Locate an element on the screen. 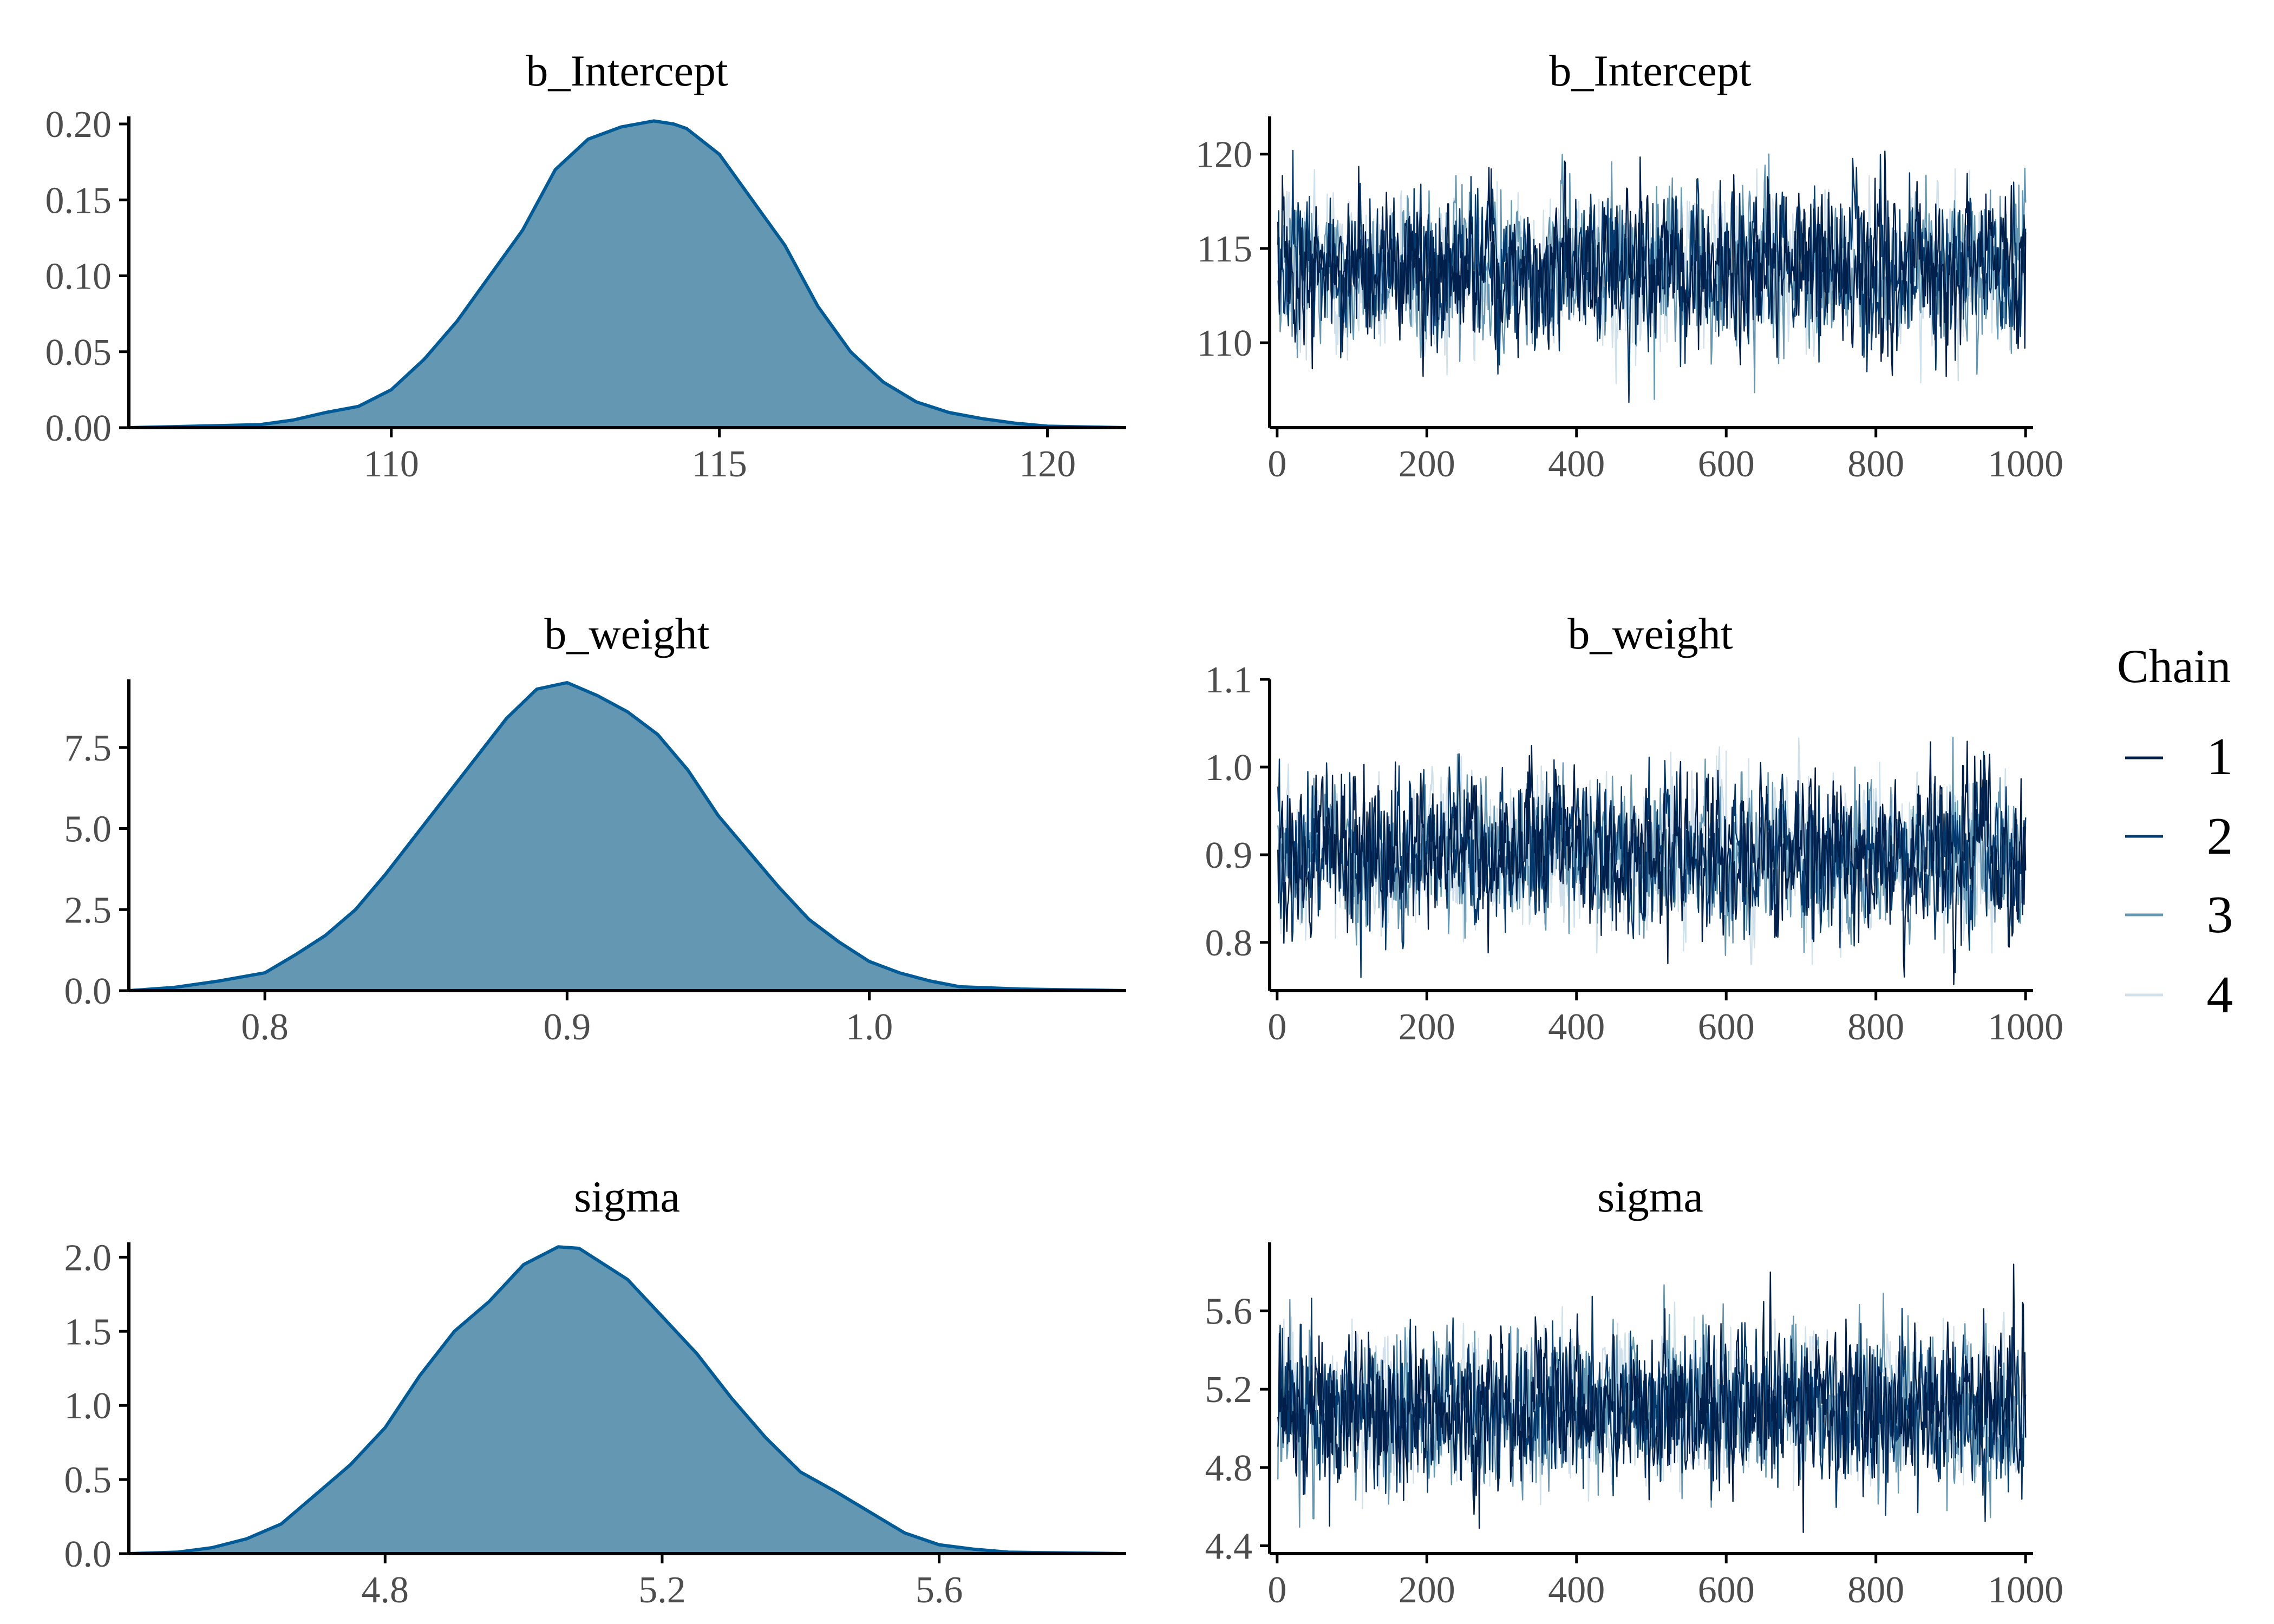 The image size is (2274, 1624). x-tick-label: 115 is located at coordinates (719, 464).